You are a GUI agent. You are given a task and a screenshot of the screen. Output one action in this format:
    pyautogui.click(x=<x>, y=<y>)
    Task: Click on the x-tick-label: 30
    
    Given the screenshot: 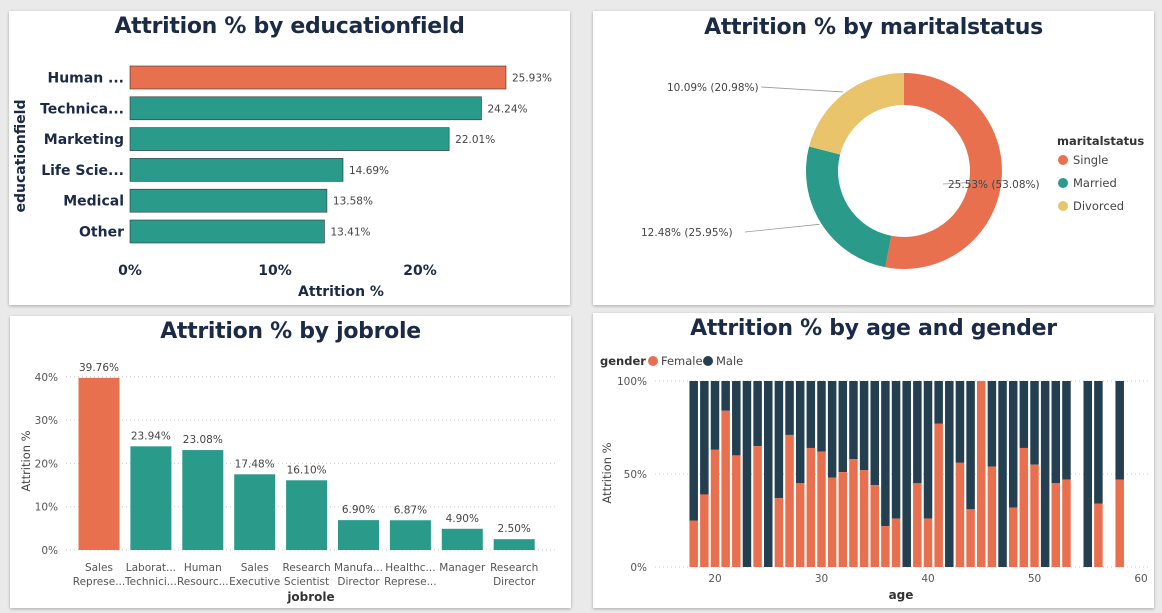 What is the action you would take?
    pyautogui.click(x=821, y=579)
    